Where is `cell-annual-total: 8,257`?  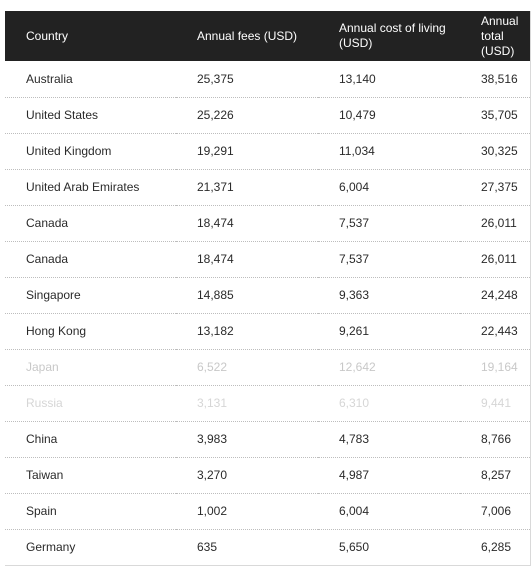 cell-annual-total: 8,257 is located at coordinates (496, 475).